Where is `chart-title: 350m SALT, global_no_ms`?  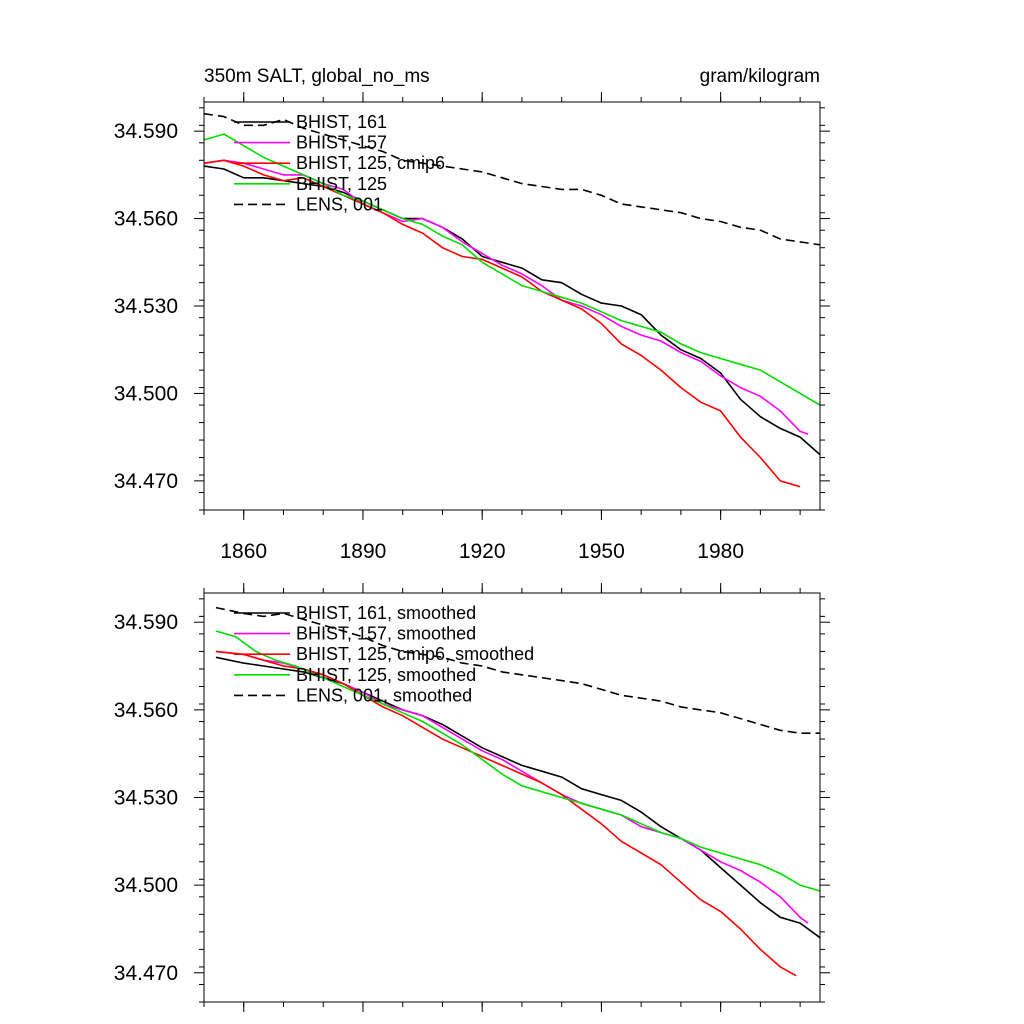
chart-title: 350m SALT, global_no_ms is located at coordinates (317, 76).